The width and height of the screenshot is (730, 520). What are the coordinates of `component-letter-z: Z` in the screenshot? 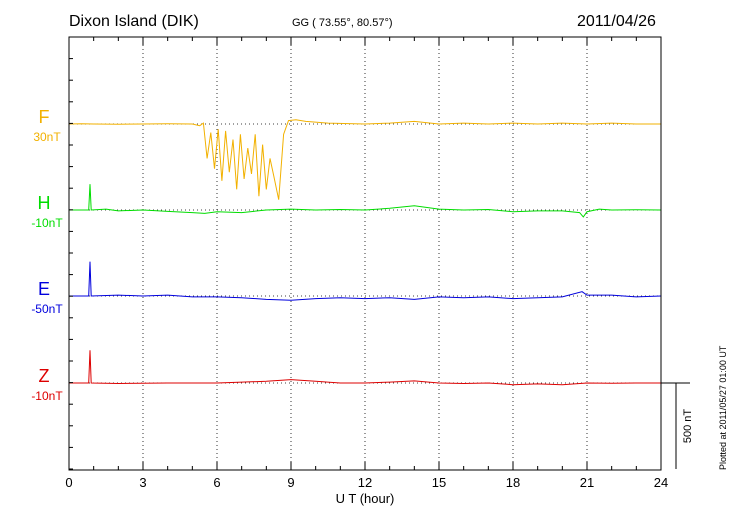 It's located at (44, 376).